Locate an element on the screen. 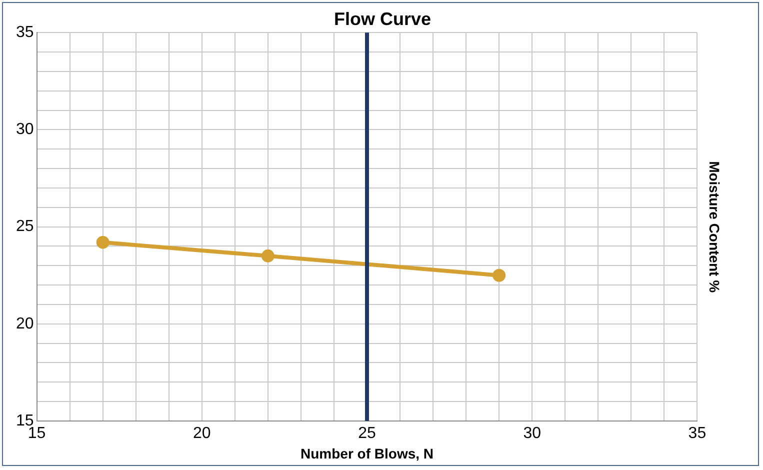 The height and width of the screenshot is (470, 763). x-tick-label: 35 is located at coordinates (697, 433).